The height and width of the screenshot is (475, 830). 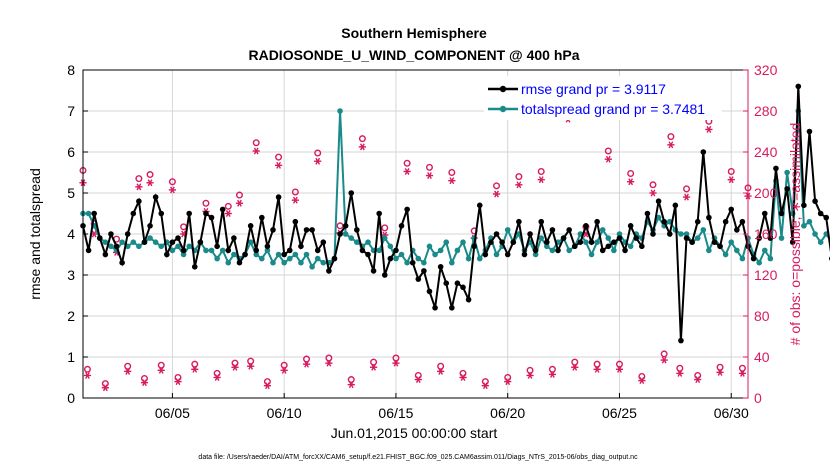 What do you see at coordinates (71, 275) in the screenshot?
I see `y-tick-label-left: 3` at bounding box center [71, 275].